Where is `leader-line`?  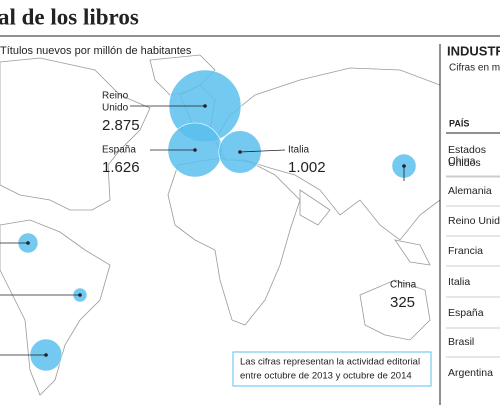 leader-line is located at coordinates (262, 151).